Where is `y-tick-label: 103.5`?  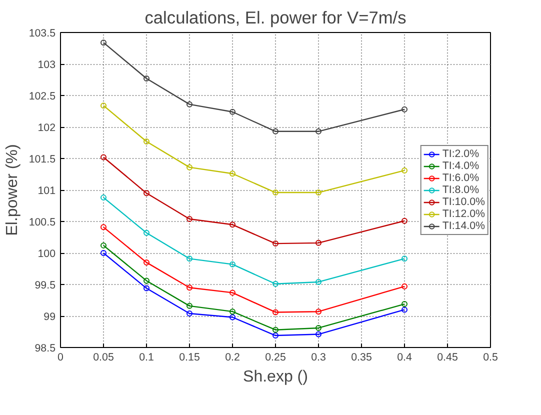
y-tick-label: 103.5 is located at coordinates (42, 34).